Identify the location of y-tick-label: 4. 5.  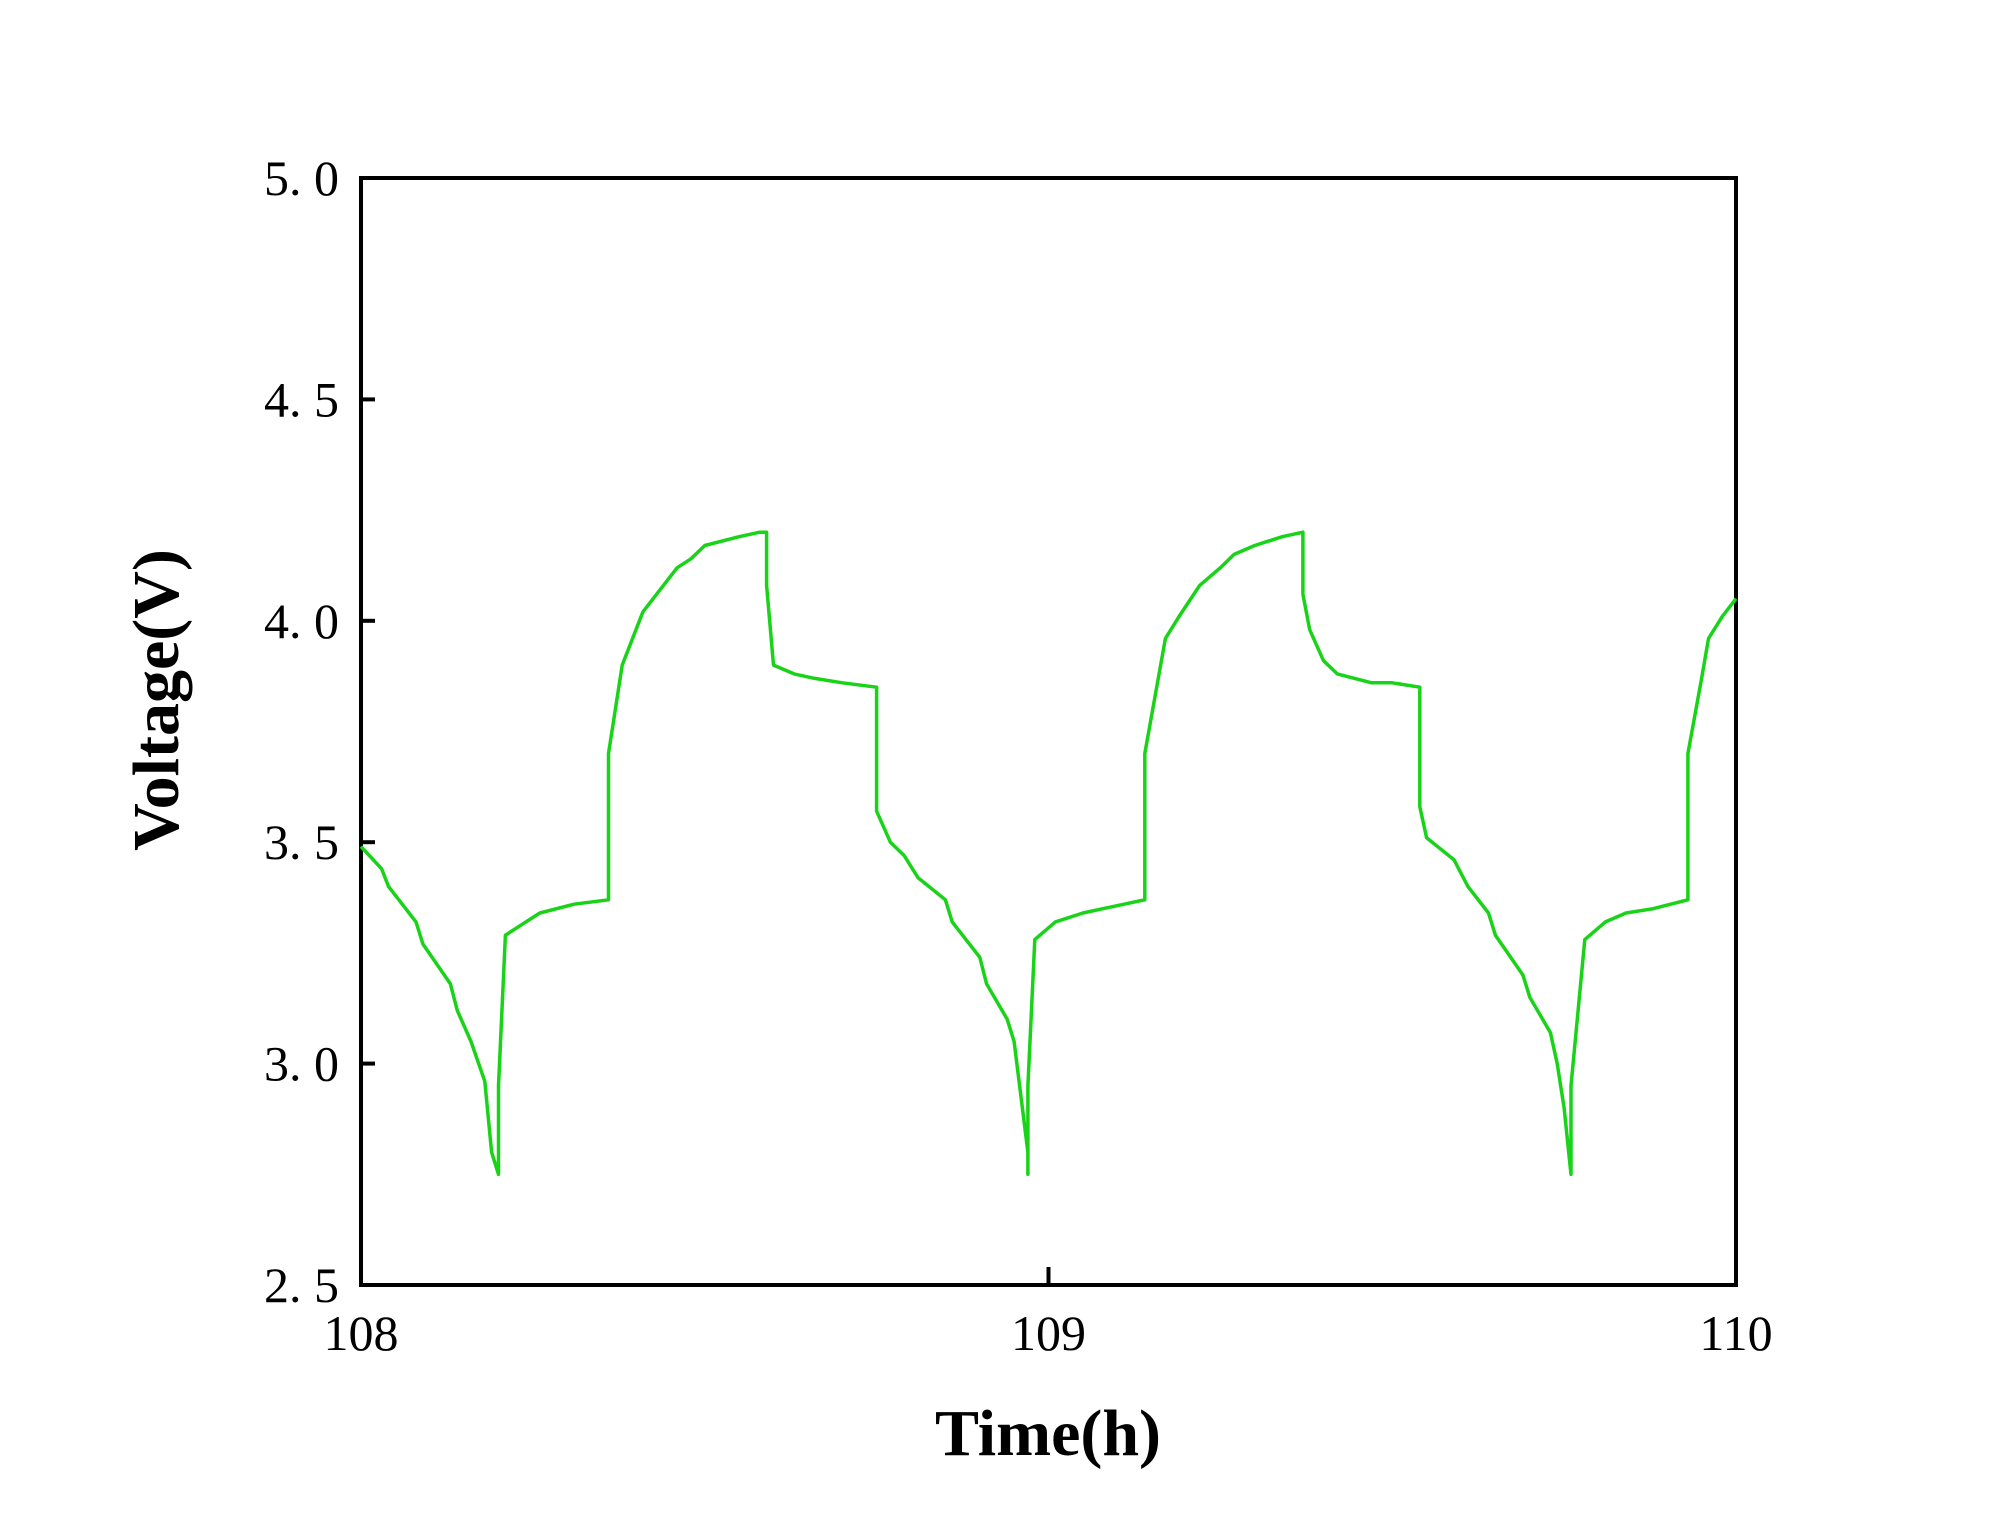
(301, 399).